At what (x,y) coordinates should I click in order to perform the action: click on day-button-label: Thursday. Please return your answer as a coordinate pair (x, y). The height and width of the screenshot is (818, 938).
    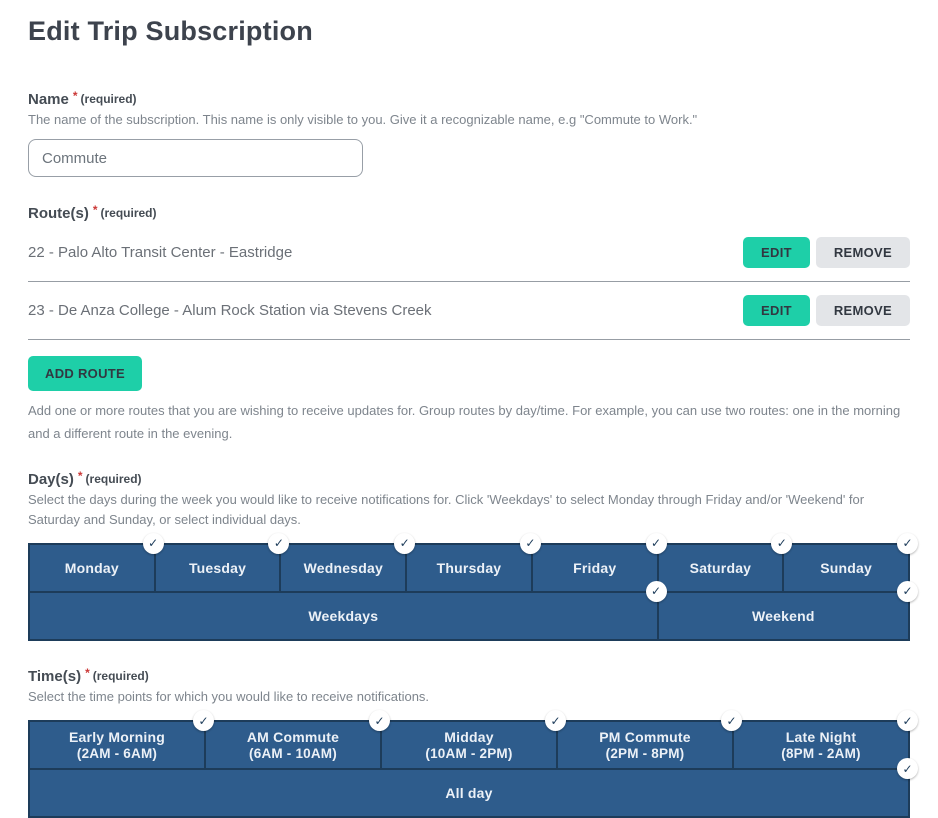
    Looking at the image, I should click on (469, 567).